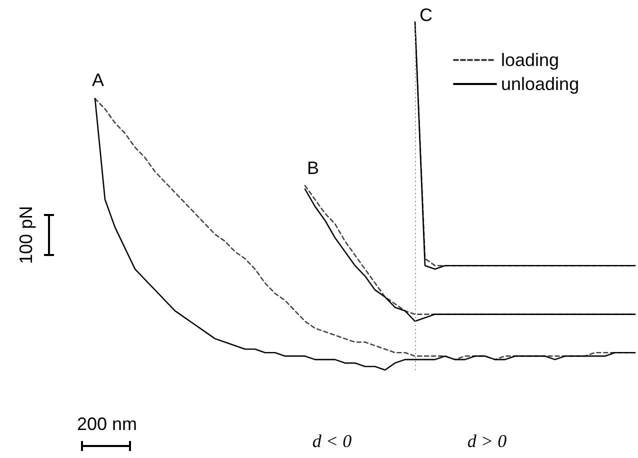  Describe the element at coordinates (540, 84) in the screenshot. I see `legend-label: unloading` at that location.